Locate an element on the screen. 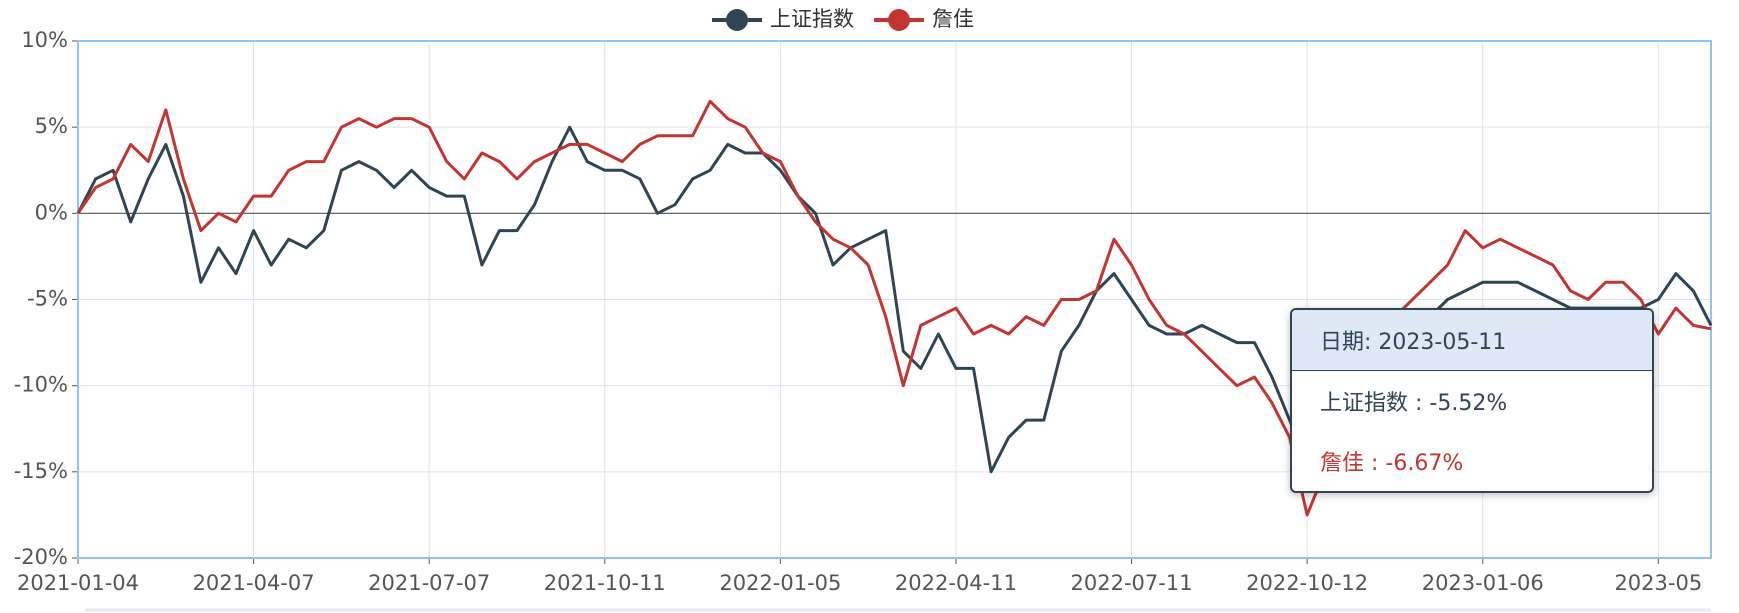  x-tick-label: 2022-01-05 is located at coordinates (780, 583).